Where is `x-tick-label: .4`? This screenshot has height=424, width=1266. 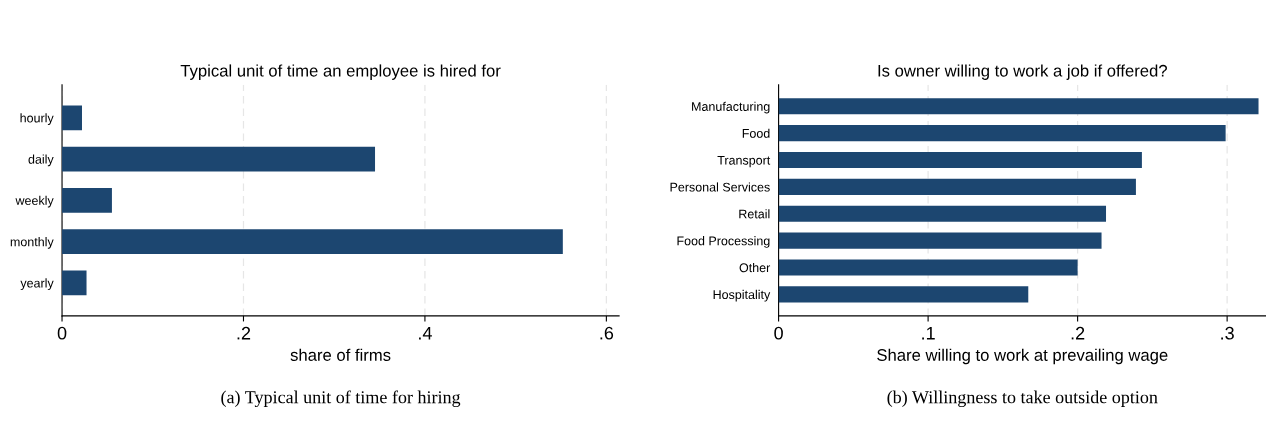
x-tick-label: .4 is located at coordinates (425, 333).